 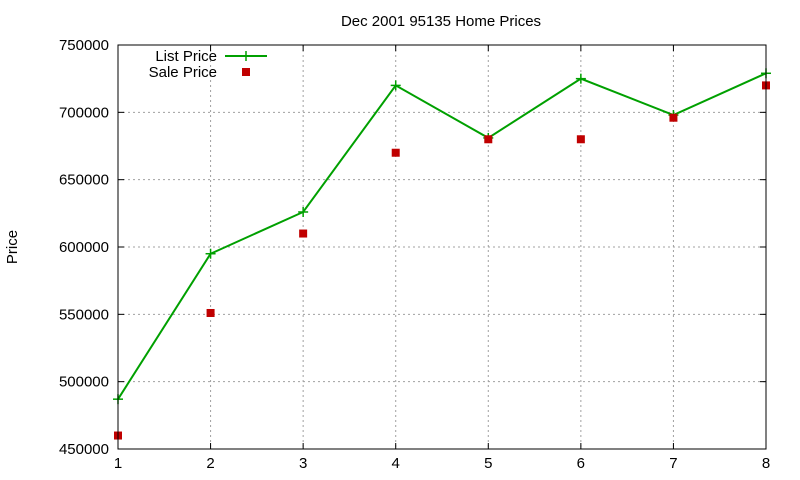 I want to click on x-tick-label: 2, so click(x=210, y=463).